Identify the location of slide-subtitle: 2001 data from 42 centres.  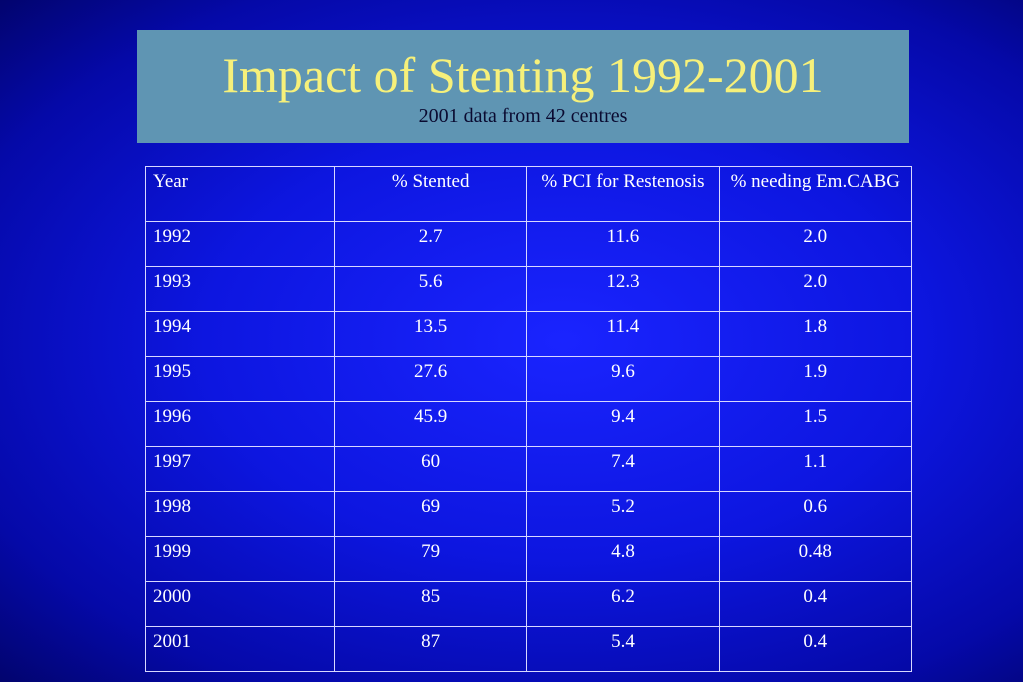
(523, 116).